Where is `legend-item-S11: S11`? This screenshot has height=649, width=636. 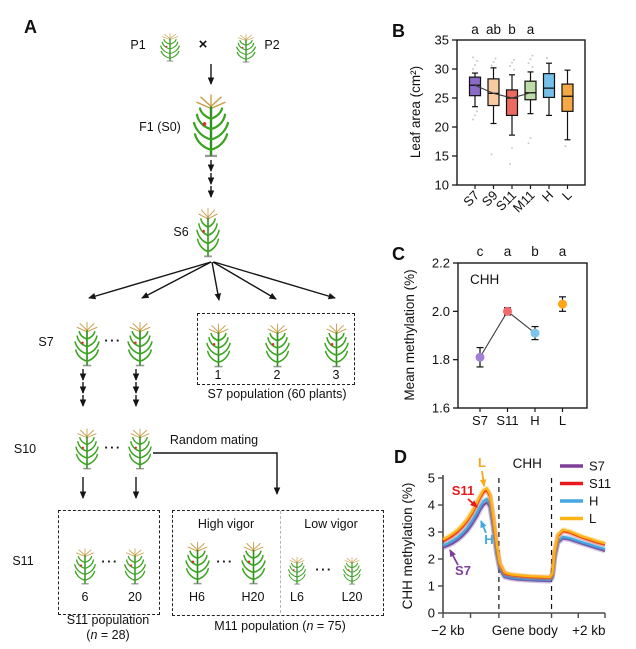
legend-item-S11: S11 is located at coordinates (585, 483).